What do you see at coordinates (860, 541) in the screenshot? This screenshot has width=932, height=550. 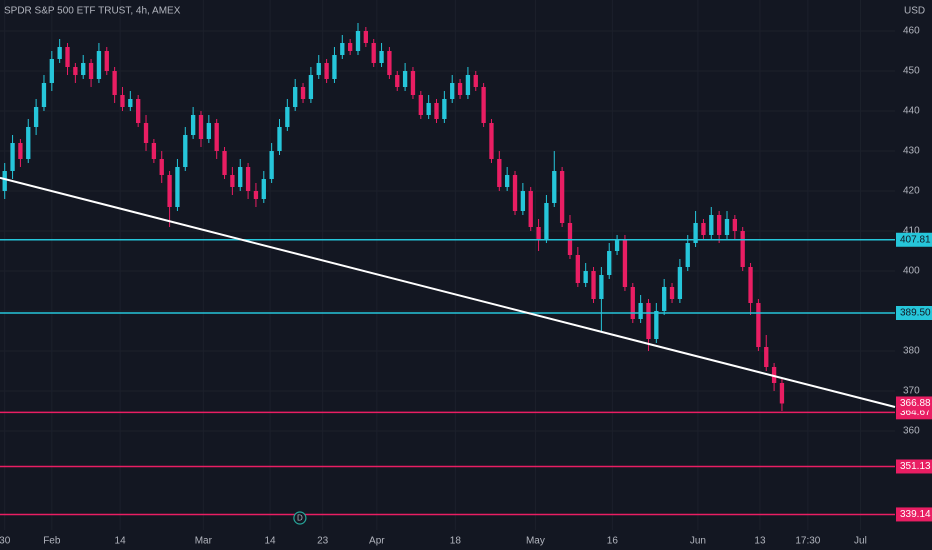 I see `x-tick-label: Jul` at bounding box center [860, 541].